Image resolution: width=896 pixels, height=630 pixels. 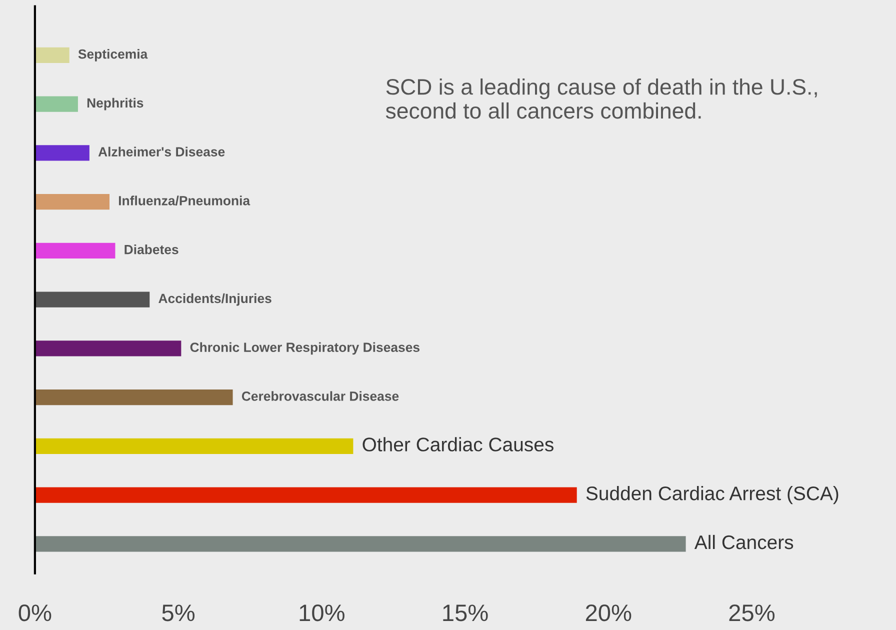 I want to click on y-tick-label: Accidents/Injuries, so click(x=215, y=299).